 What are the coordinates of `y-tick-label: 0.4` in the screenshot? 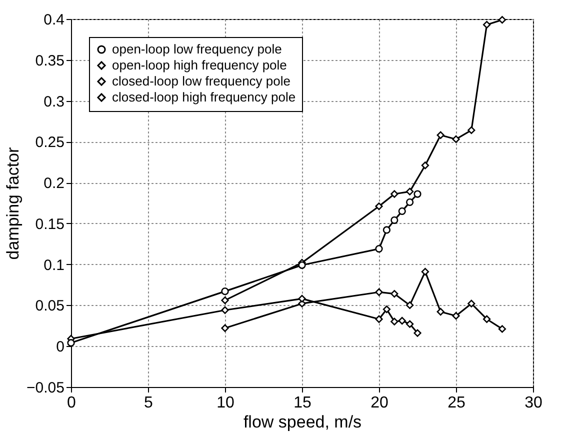 It's located at (54, 20).